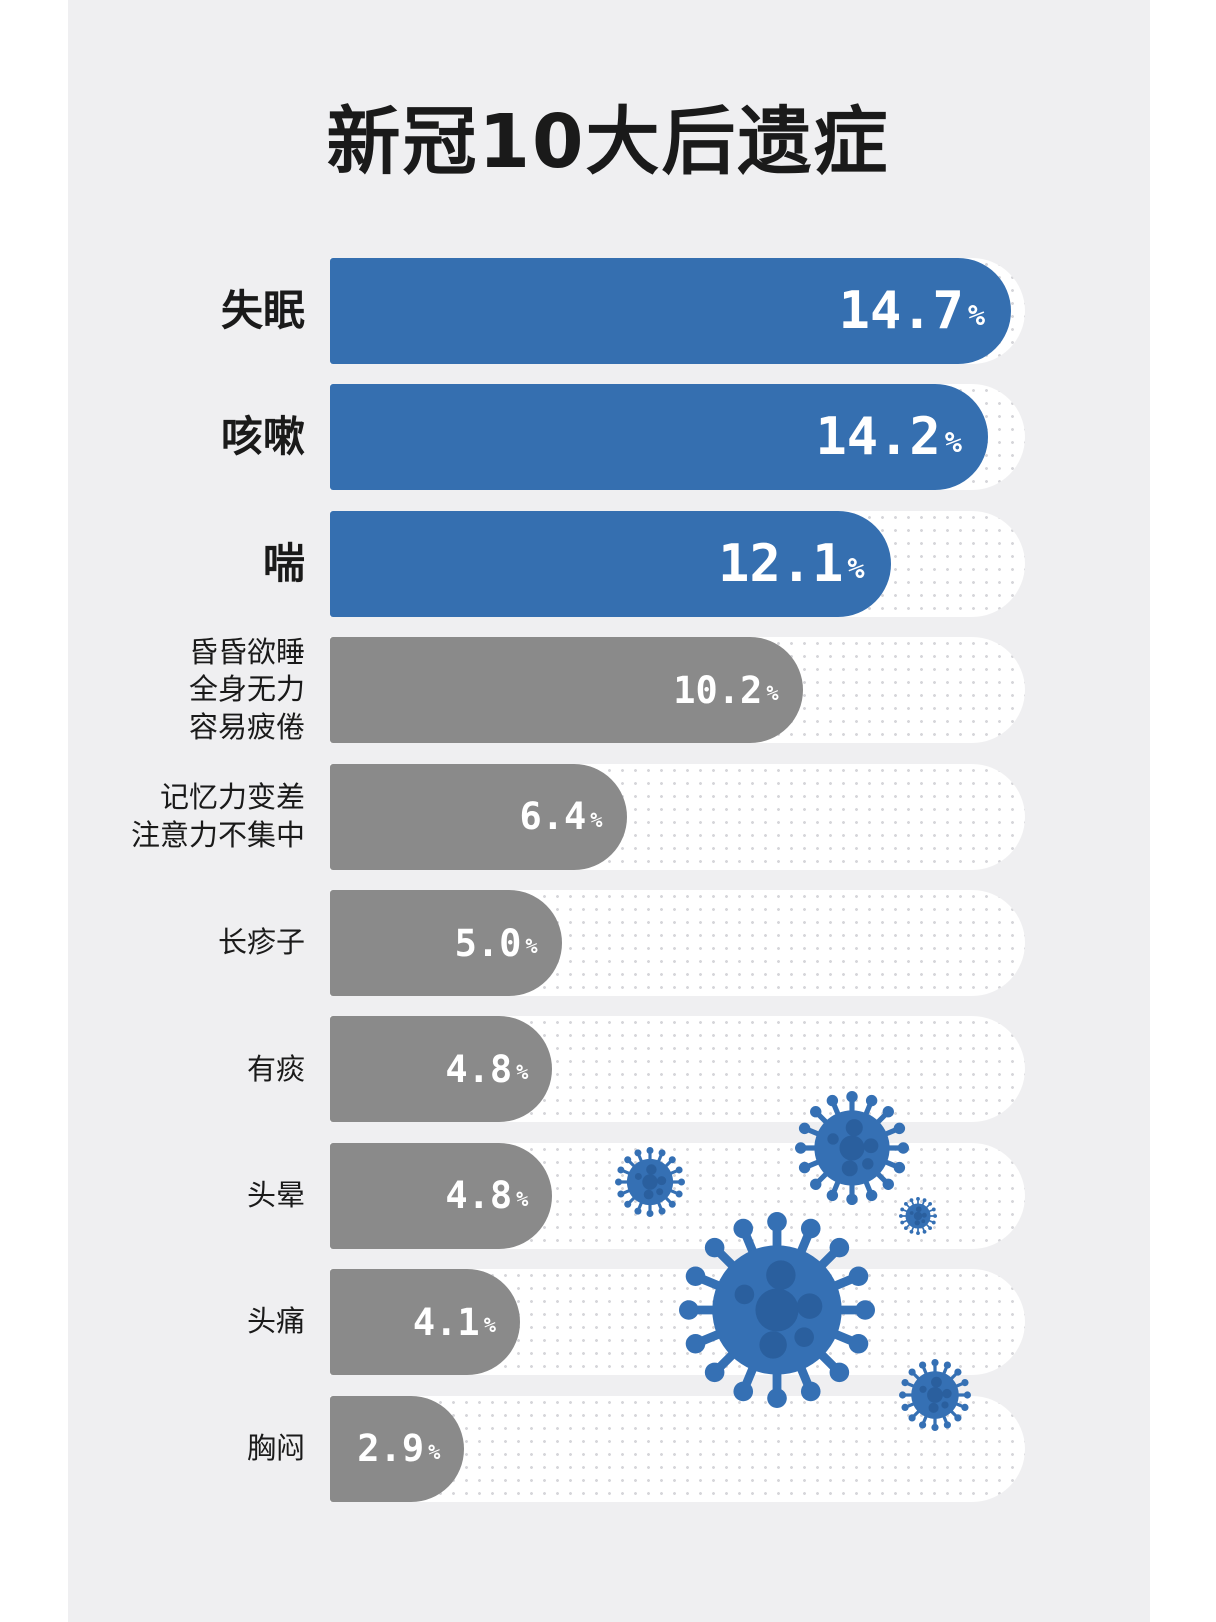 The width and height of the screenshot is (1216, 1622). I want to click on bar-row: 4.1% 头痛, so click(608, 1322).